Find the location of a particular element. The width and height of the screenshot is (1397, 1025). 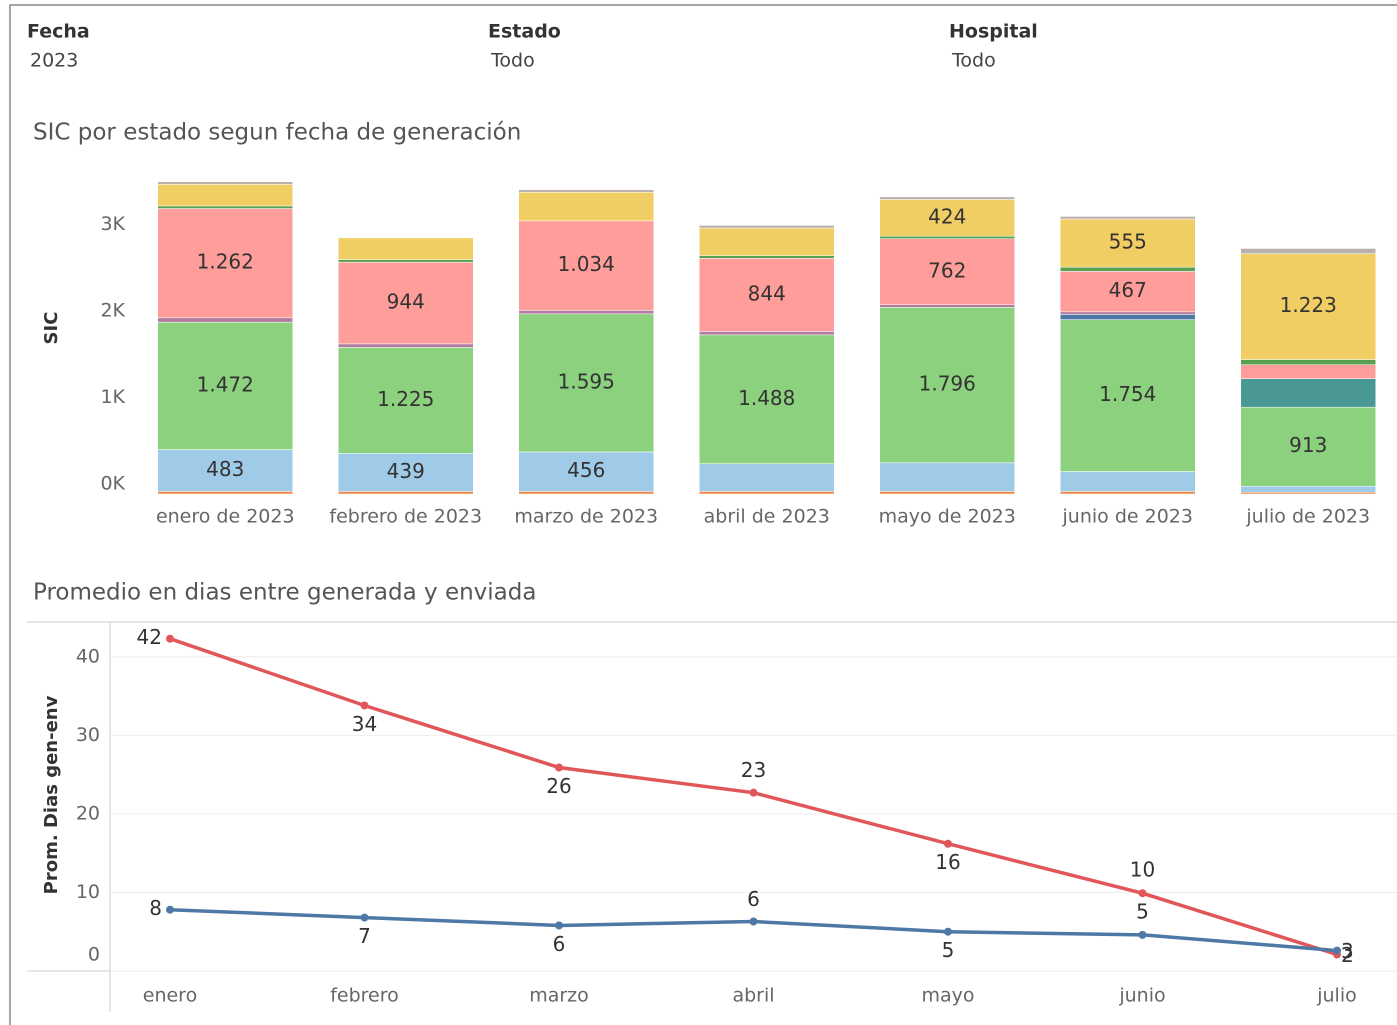

filter-label: Estado is located at coordinates (524, 32).